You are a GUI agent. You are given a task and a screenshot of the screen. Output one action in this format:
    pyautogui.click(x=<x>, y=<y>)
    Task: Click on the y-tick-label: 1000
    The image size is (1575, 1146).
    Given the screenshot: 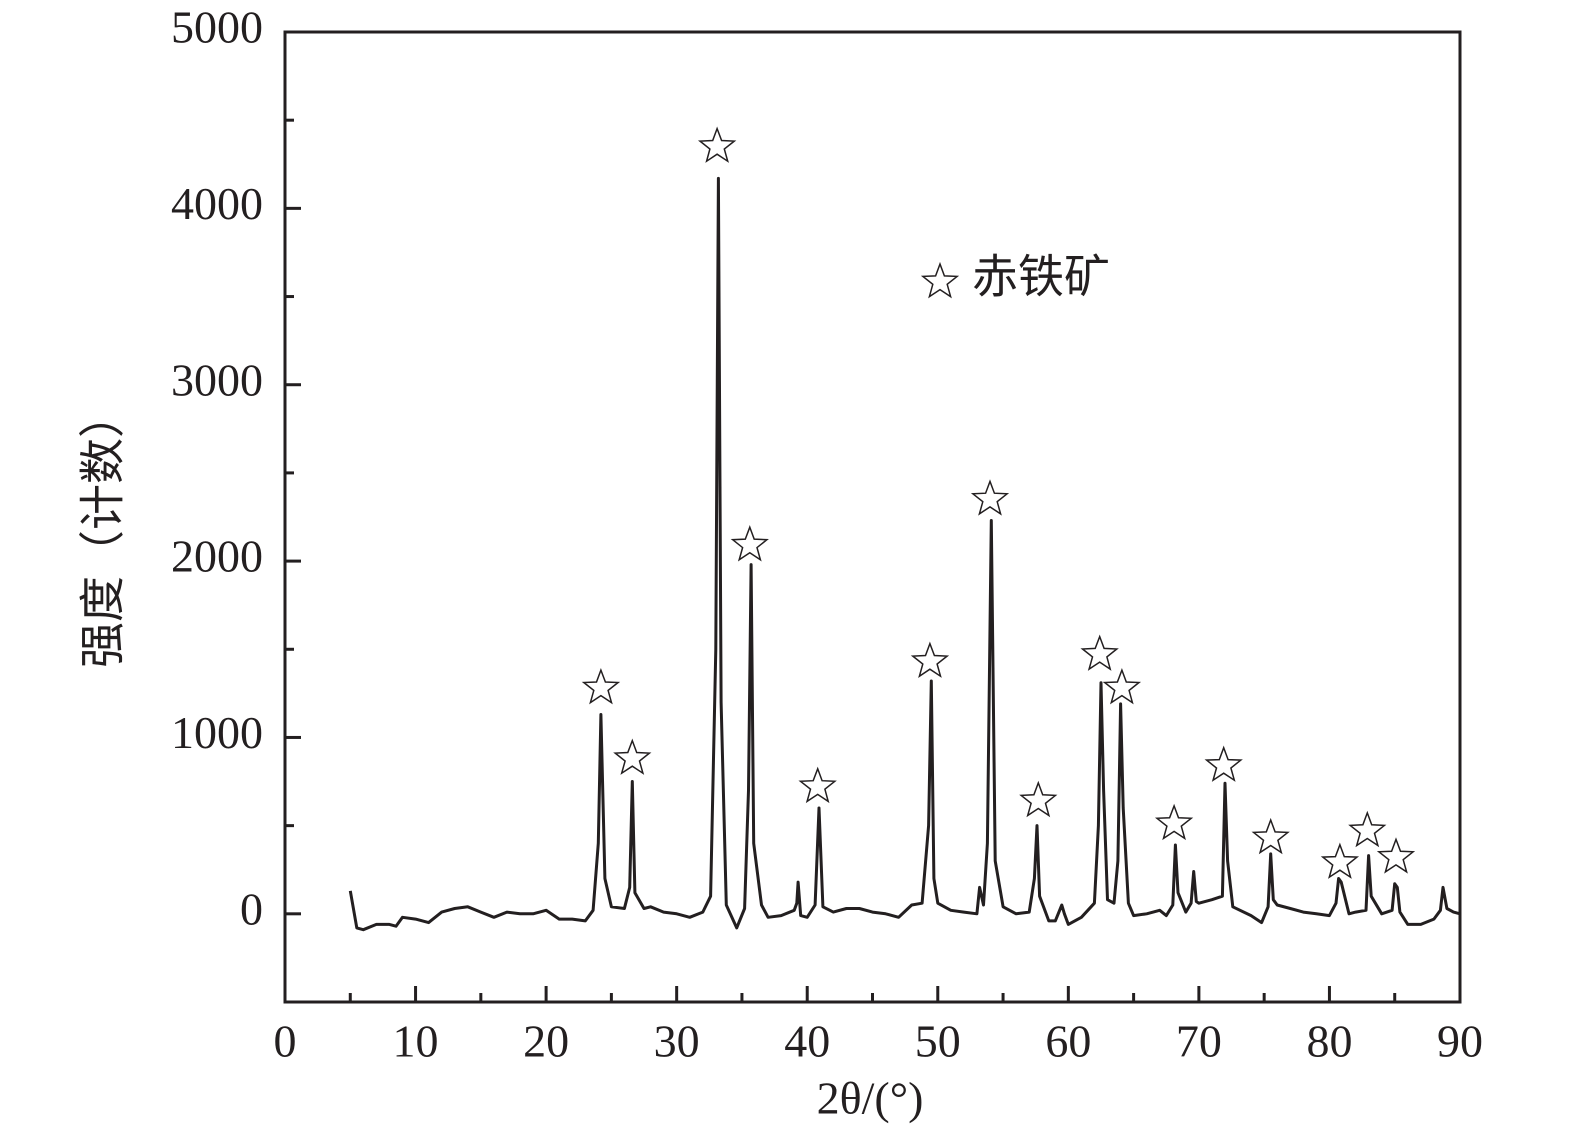 What is the action you would take?
    pyautogui.click(x=217, y=732)
    